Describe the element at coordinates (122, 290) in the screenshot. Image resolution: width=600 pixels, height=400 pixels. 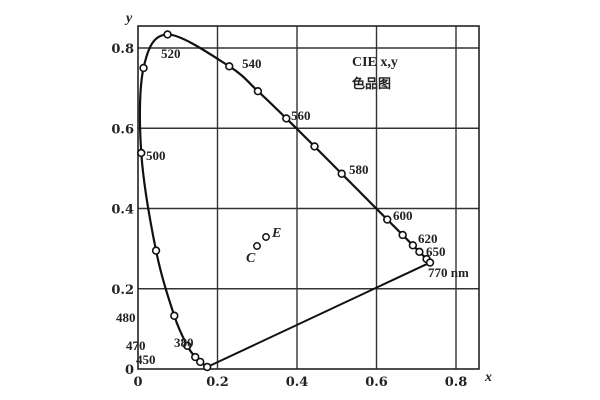
I see `y-tick-label: 0.2` at that location.